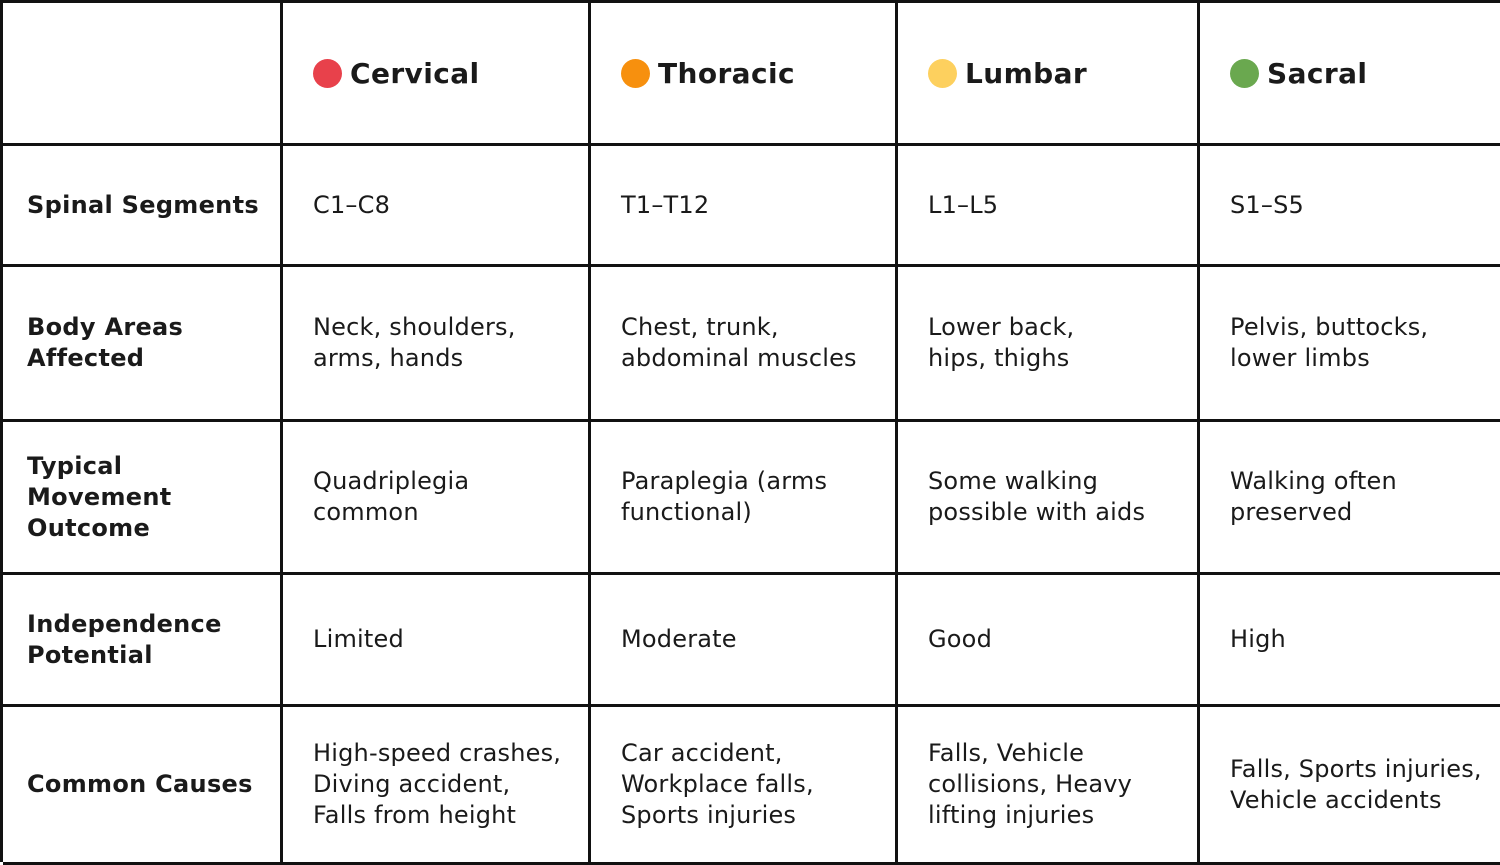 Image resolution: width=1500 pixels, height=865 pixels. Describe the element at coordinates (1026, 73) in the screenshot. I see `column-header-label: Lumbar` at that location.